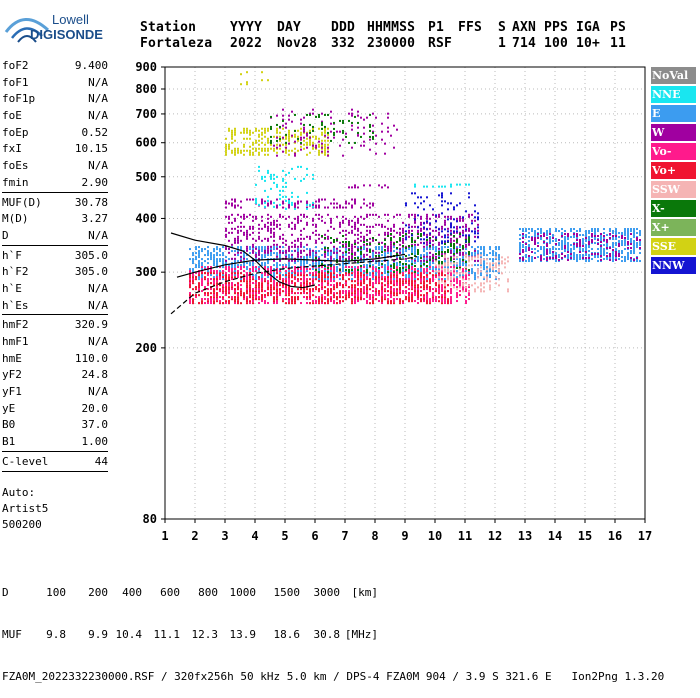 The image size is (700, 698). Describe the element at coordinates (673, 151) in the screenshot. I see `legend-entry: Vo-` at that location.